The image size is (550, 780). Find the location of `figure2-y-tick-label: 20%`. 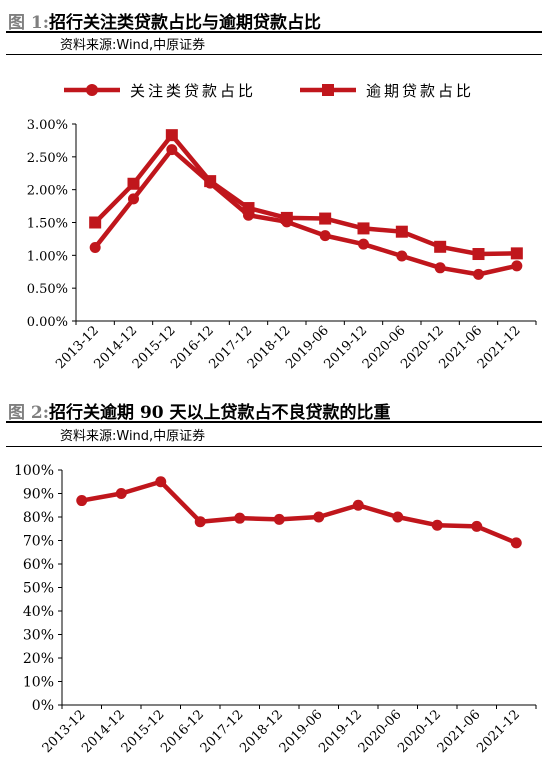

figure2-y-tick-label: 20% is located at coordinates (38, 659).